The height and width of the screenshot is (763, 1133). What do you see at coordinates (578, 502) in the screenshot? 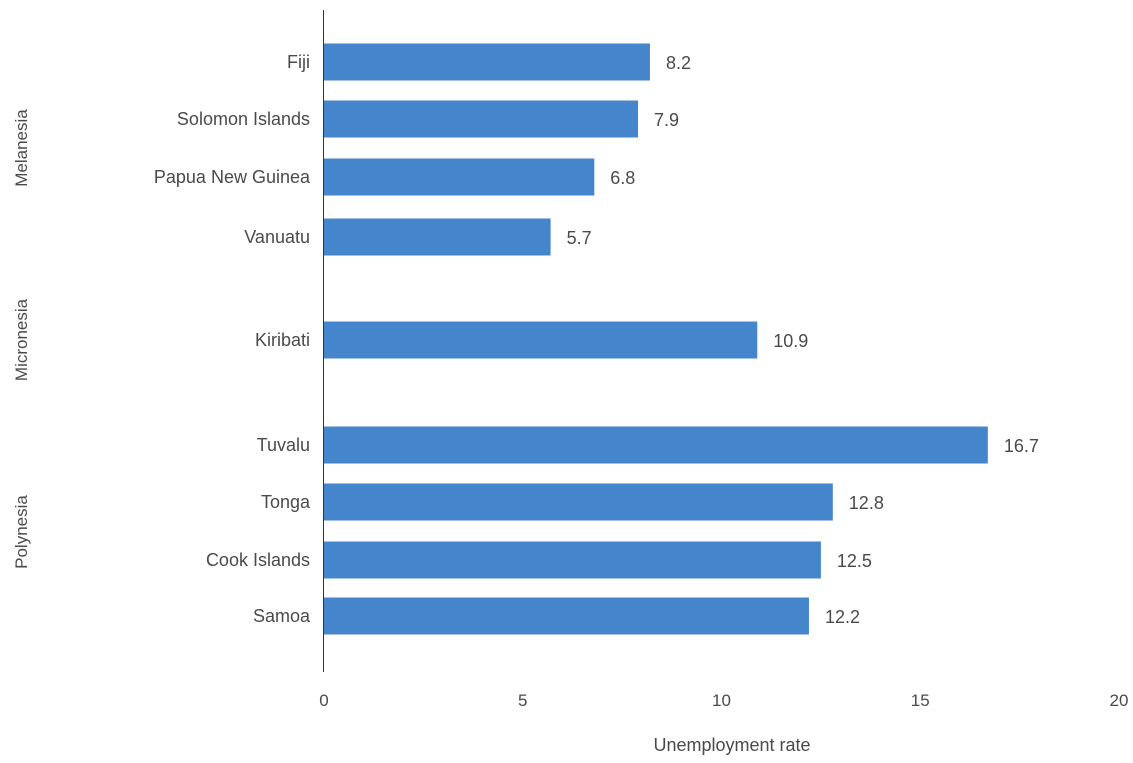
I see `bar-tonga` at bounding box center [578, 502].